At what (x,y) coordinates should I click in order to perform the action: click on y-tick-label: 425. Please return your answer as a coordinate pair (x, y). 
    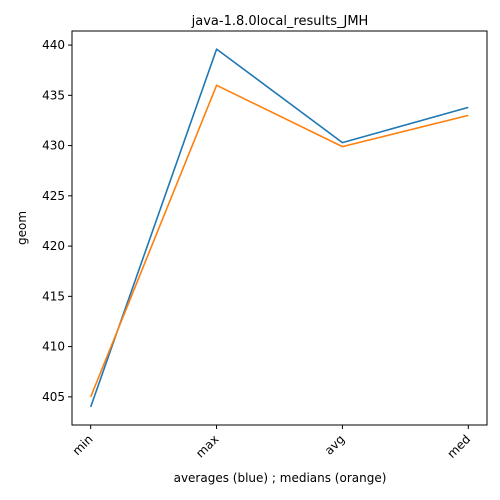
    Looking at the image, I should click on (53, 196).